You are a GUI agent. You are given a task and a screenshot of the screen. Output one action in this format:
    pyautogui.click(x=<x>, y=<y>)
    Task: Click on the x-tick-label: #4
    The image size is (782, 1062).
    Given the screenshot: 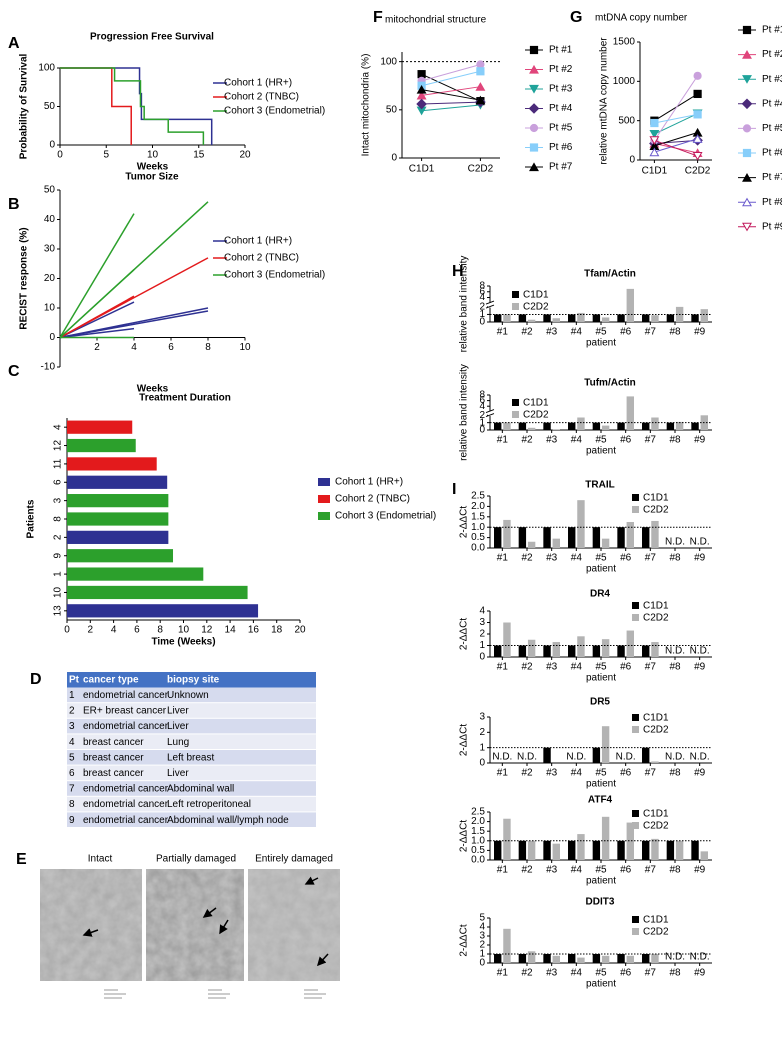 What is the action you would take?
    pyautogui.click(x=577, y=973)
    